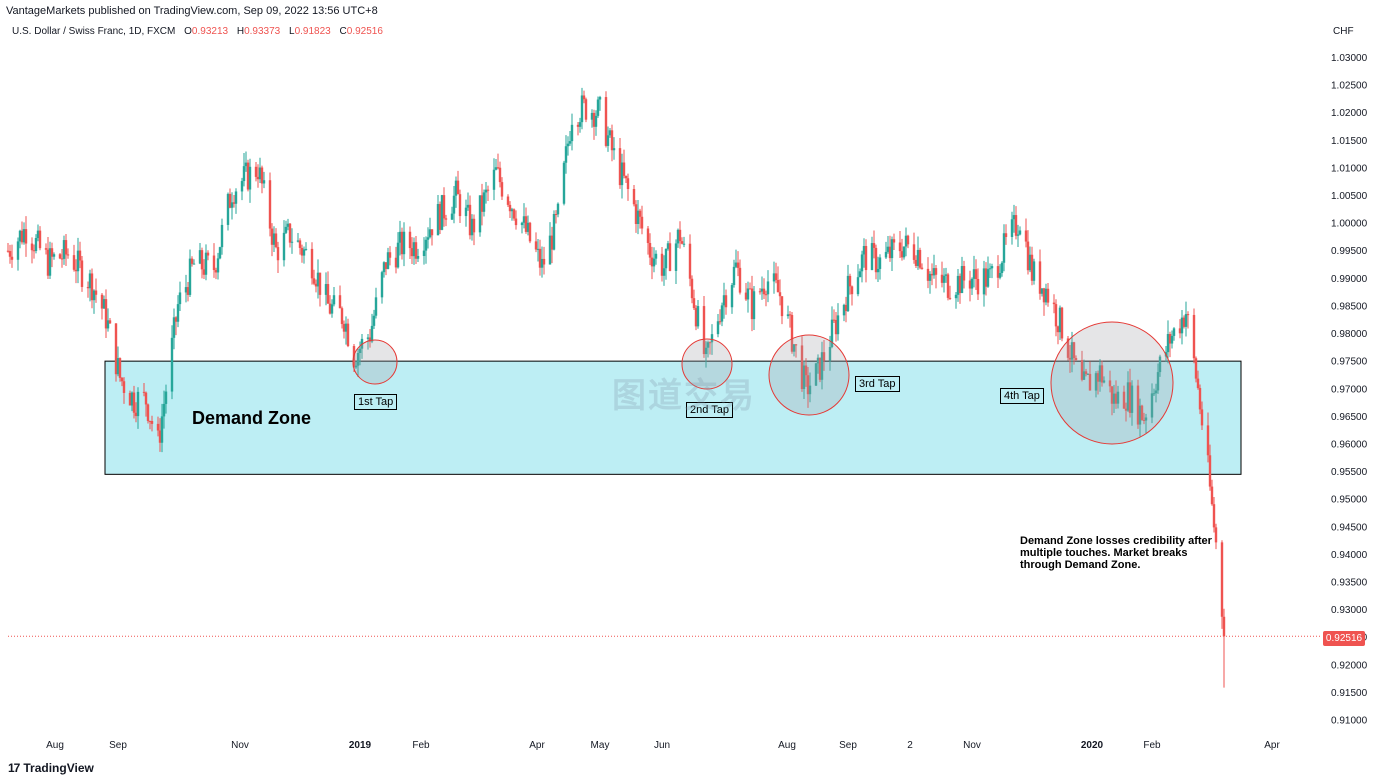 This screenshot has width=1377, height=782. I want to click on y-tick-label: 0.95500, so click(1349, 472).